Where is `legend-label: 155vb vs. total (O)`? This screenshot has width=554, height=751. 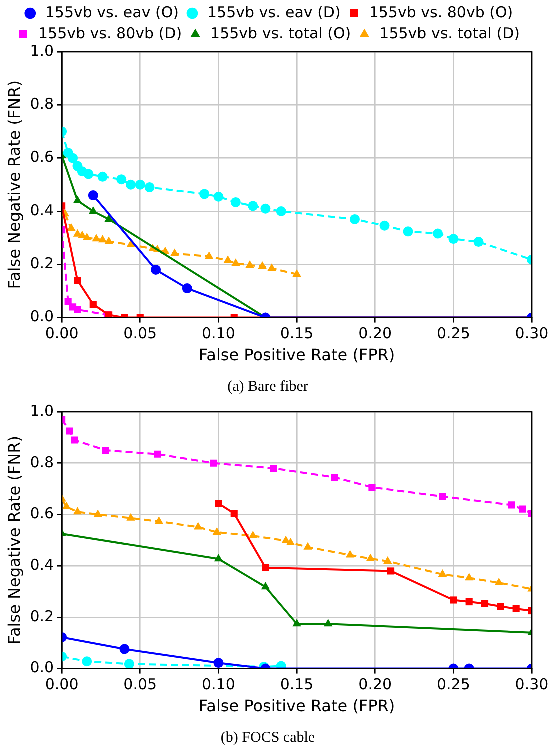 legend-label: 155vb vs. total (O) is located at coordinates (281, 33).